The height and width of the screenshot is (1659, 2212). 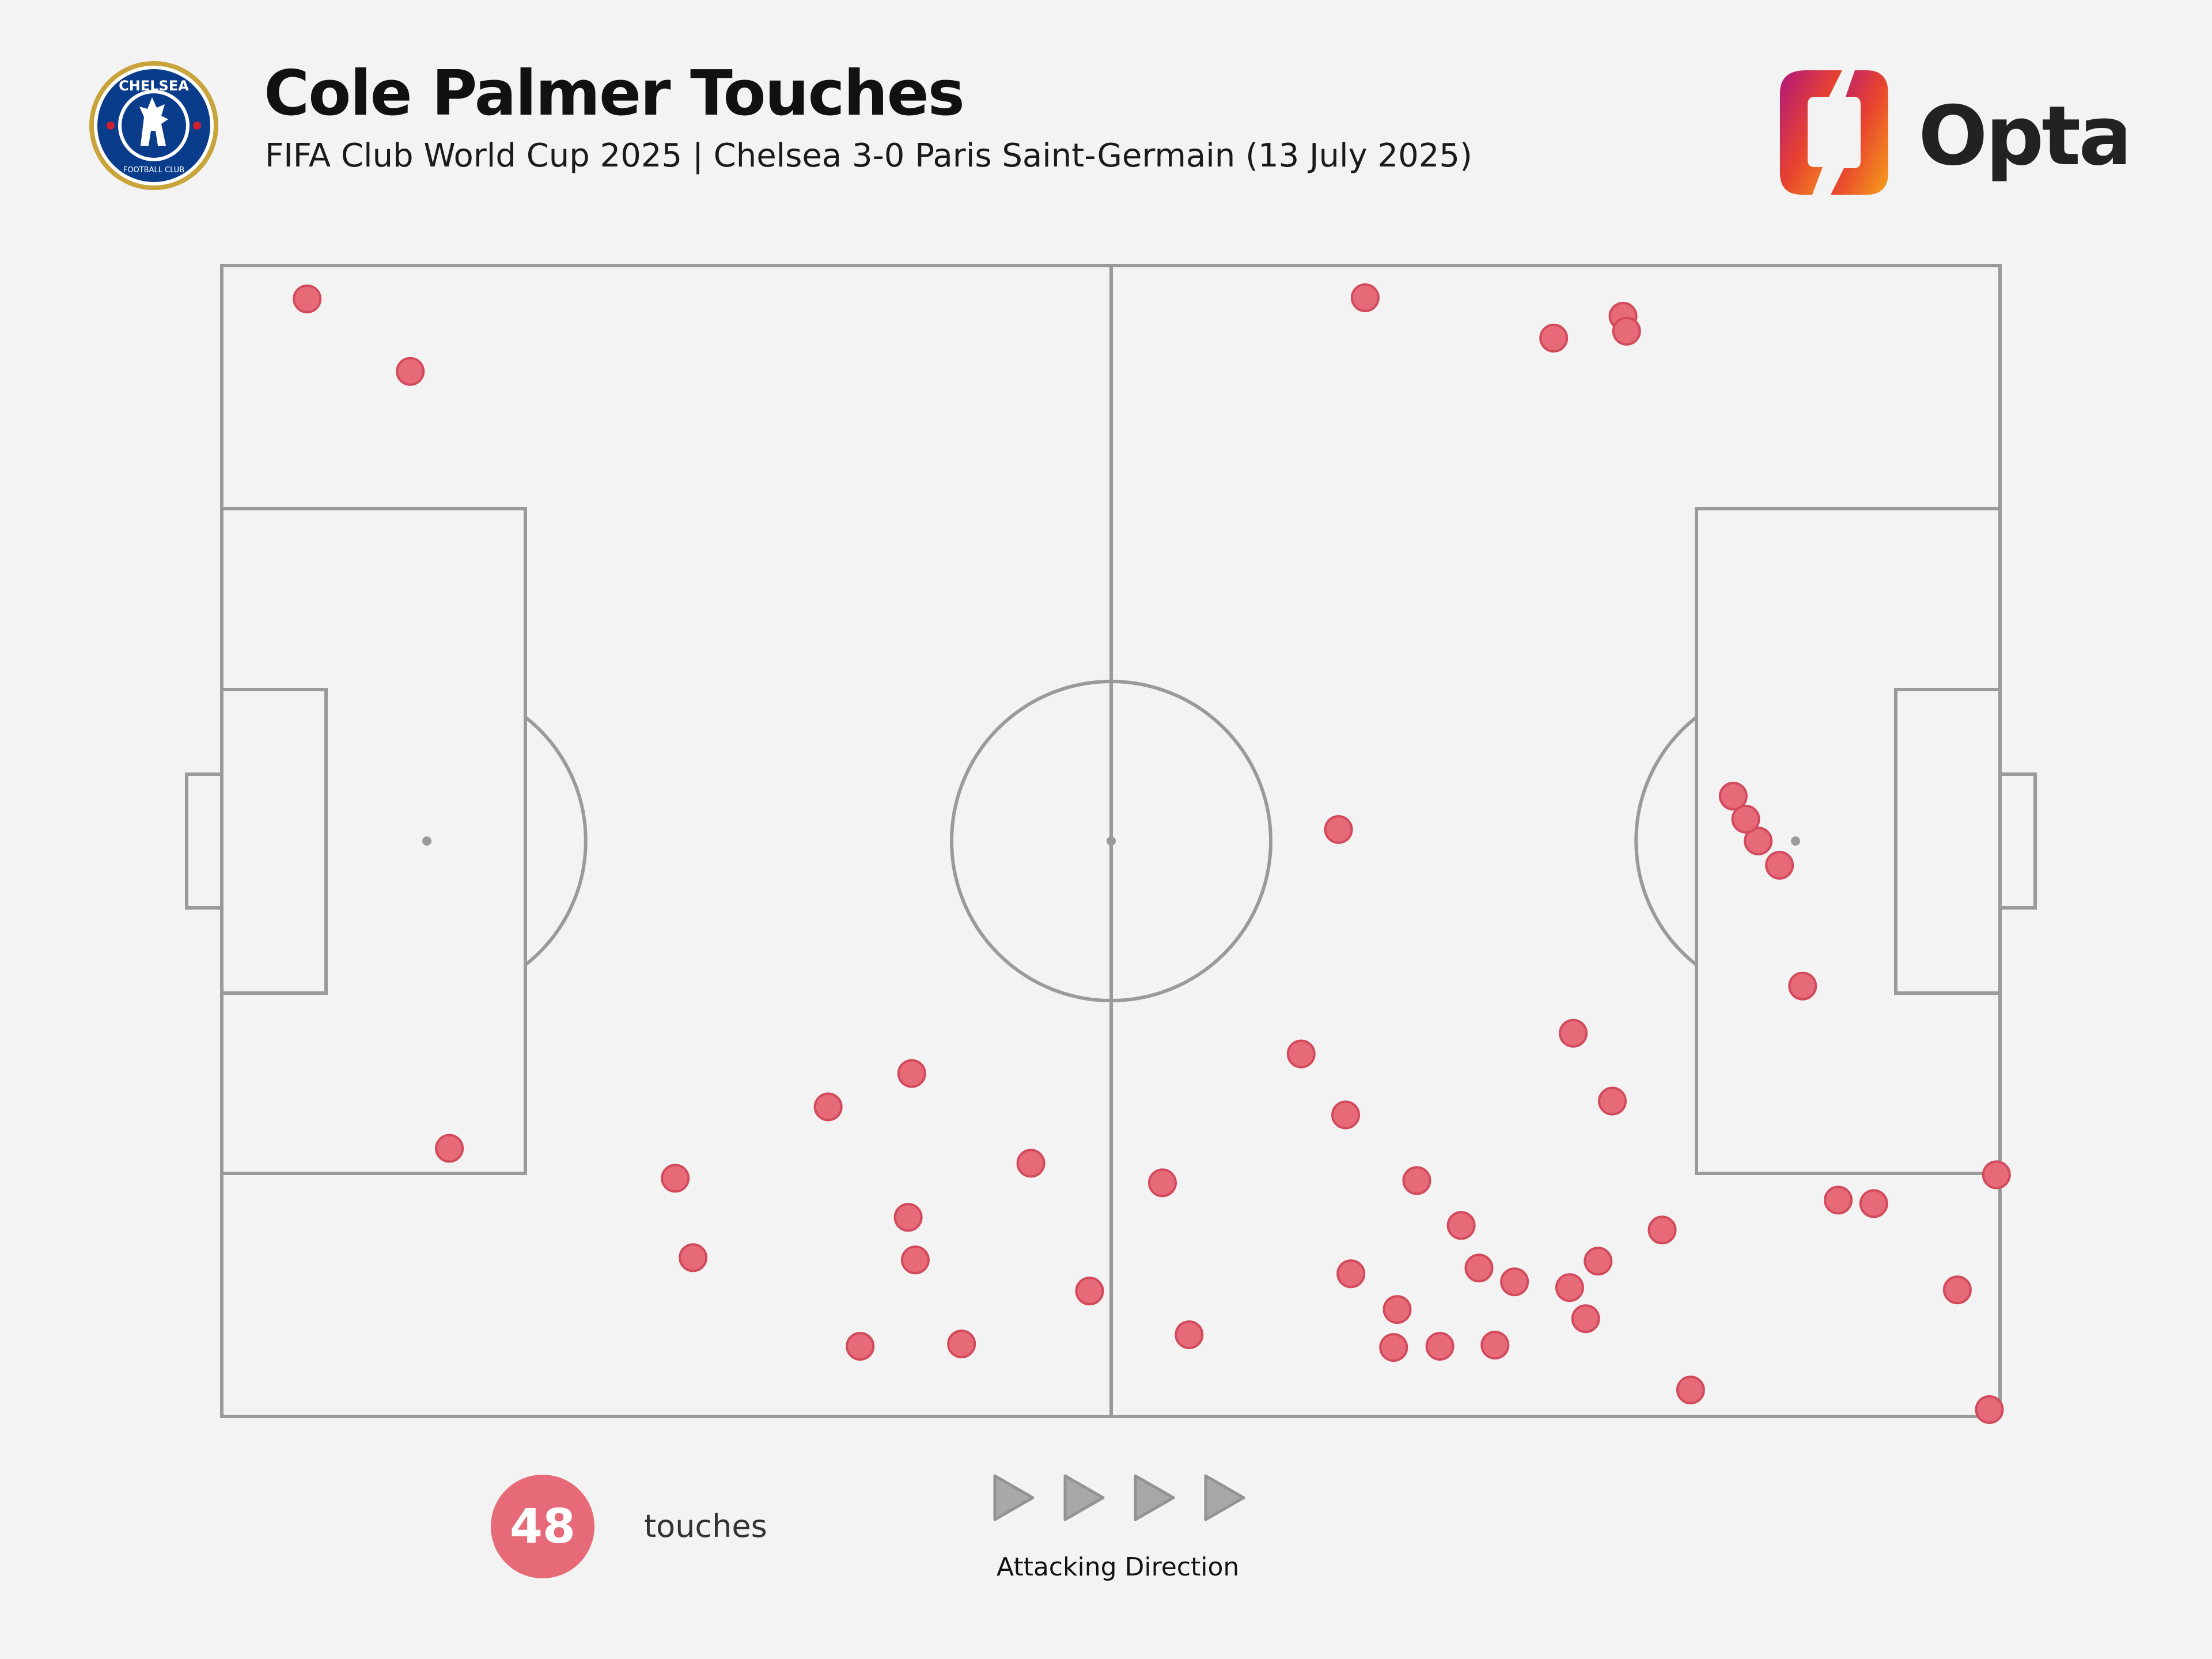 What do you see at coordinates (542, 1526) in the screenshot?
I see `touch-count-badge: 48` at bounding box center [542, 1526].